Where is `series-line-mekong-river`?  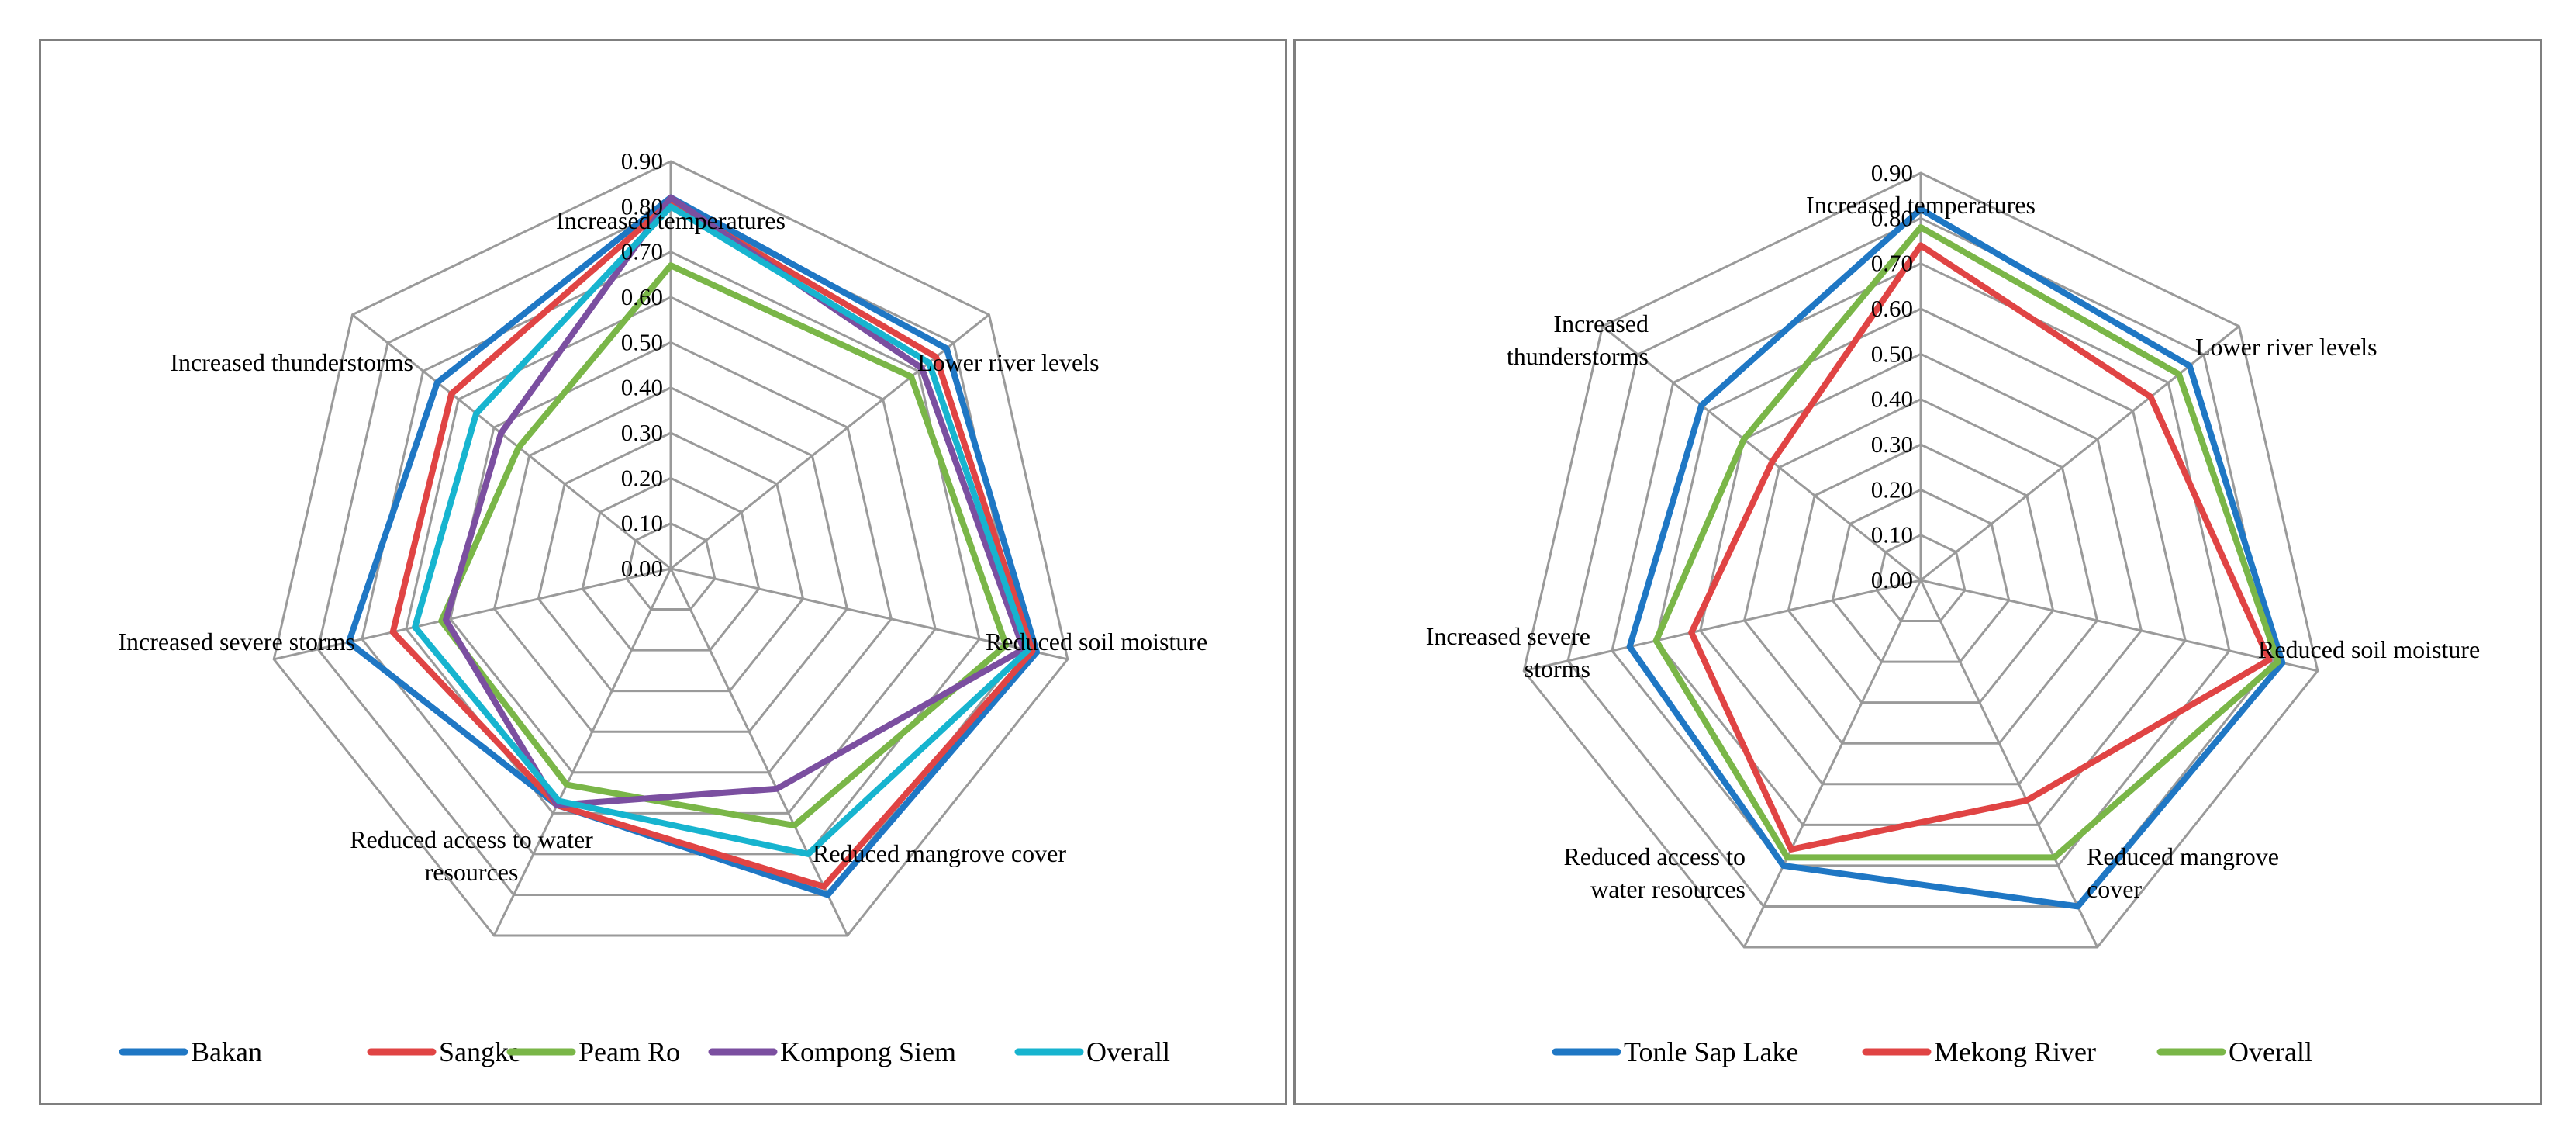
series-line-mekong-river is located at coordinates (1981, 547).